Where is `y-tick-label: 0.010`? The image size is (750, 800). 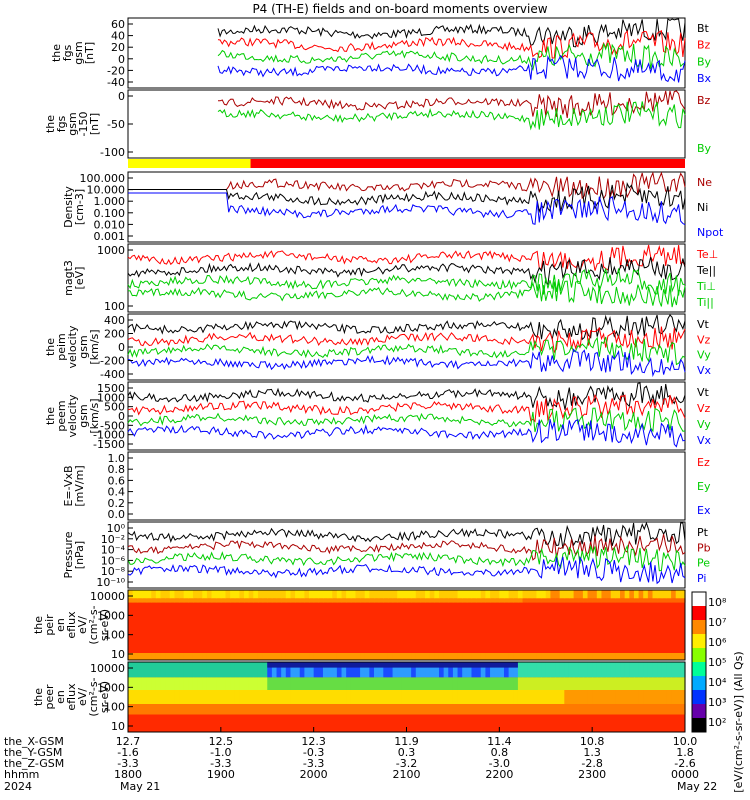
y-tick-label: 0.010 is located at coordinates (110, 224).